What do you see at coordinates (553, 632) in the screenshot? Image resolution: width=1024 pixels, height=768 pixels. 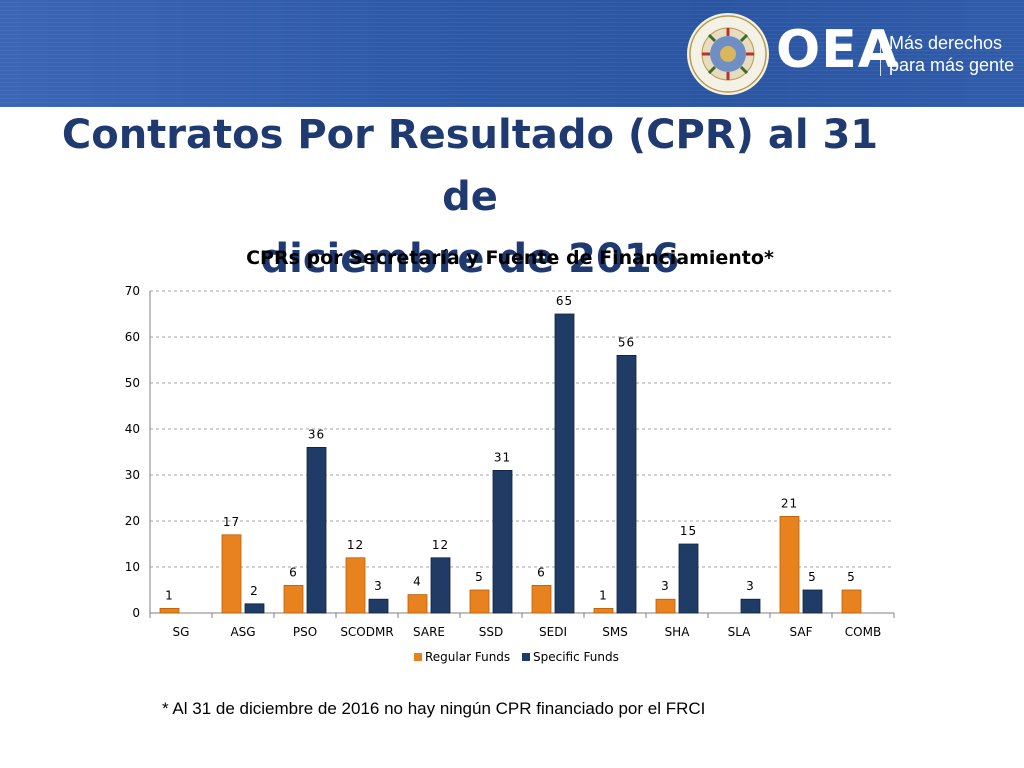 I see `x-tick-label: SEDI` at bounding box center [553, 632].